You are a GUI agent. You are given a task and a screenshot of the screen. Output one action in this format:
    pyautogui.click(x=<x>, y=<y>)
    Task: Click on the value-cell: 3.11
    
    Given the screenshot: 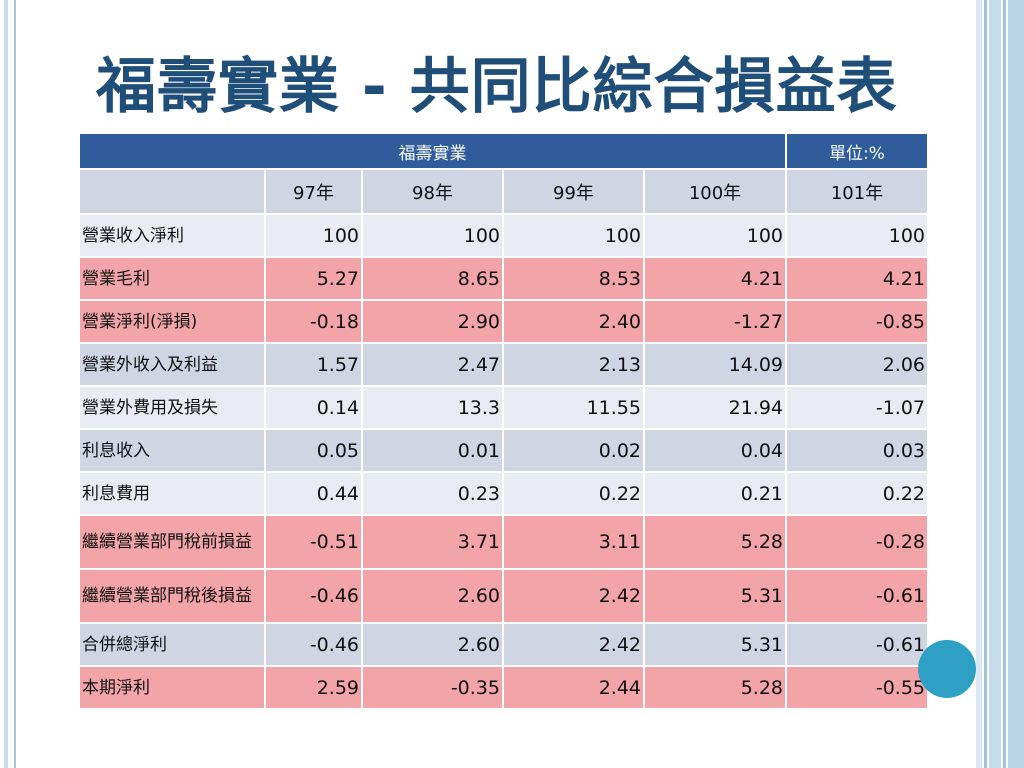 What is the action you would take?
    pyautogui.click(x=573, y=542)
    